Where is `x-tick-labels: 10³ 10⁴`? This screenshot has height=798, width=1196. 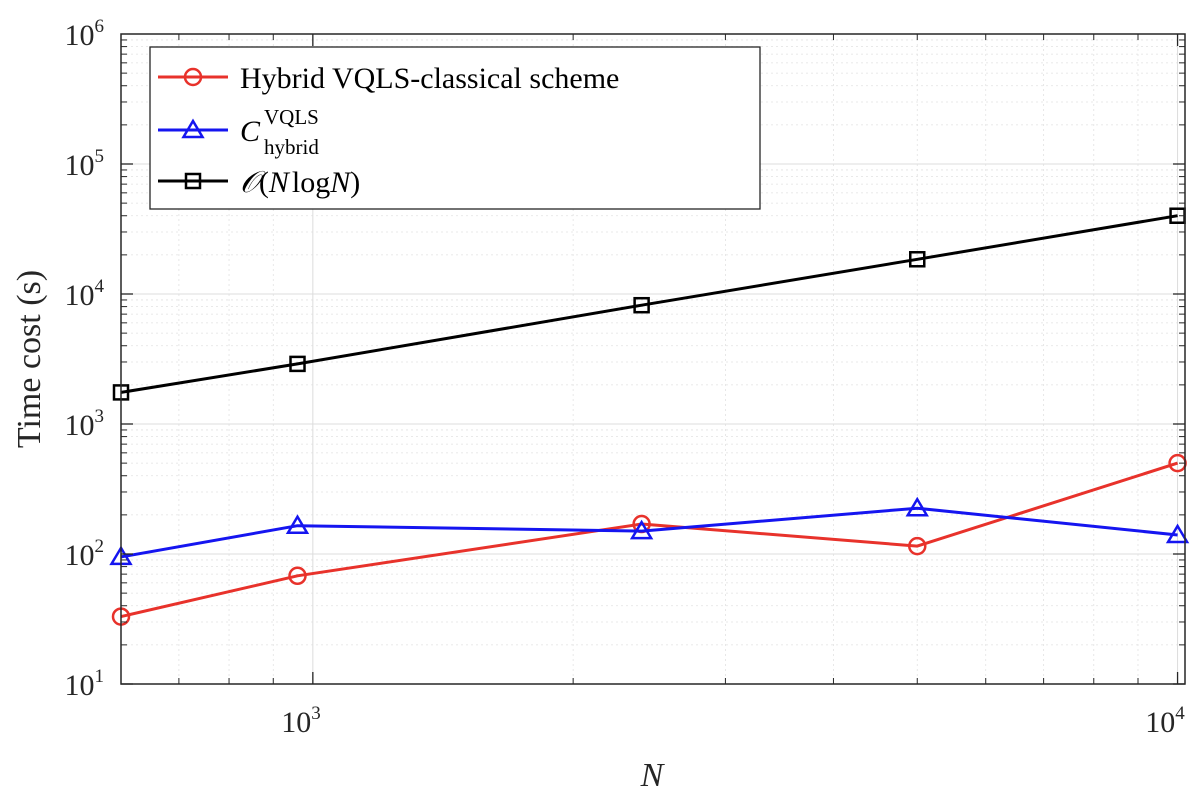
x-tick-labels: 10³ 10⁴ is located at coordinates (733, 721).